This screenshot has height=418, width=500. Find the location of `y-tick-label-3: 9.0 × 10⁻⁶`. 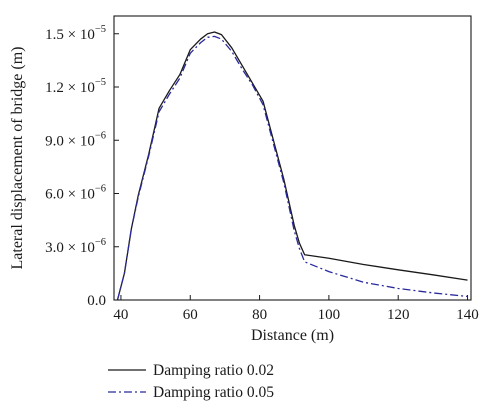

y-tick-label-3: 9.0 × 10⁻⁶ is located at coordinates (75, 139).